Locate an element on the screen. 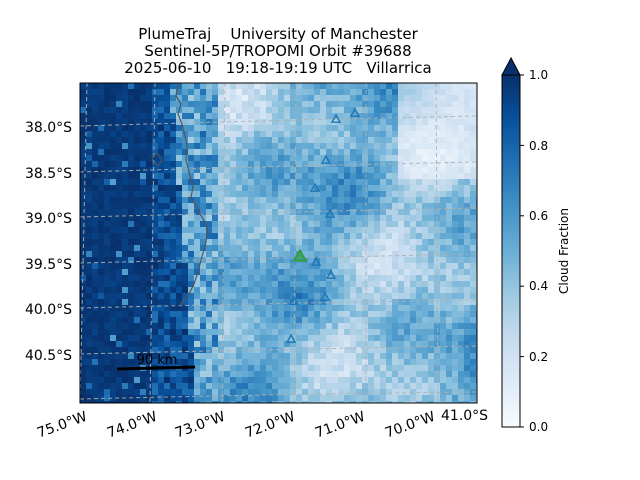 This screenshot has width=640, height=480. plot-title-line-3: 2025-06-10 19:18-19:19 UTC Villarrica is located at coordinates (278, 68).